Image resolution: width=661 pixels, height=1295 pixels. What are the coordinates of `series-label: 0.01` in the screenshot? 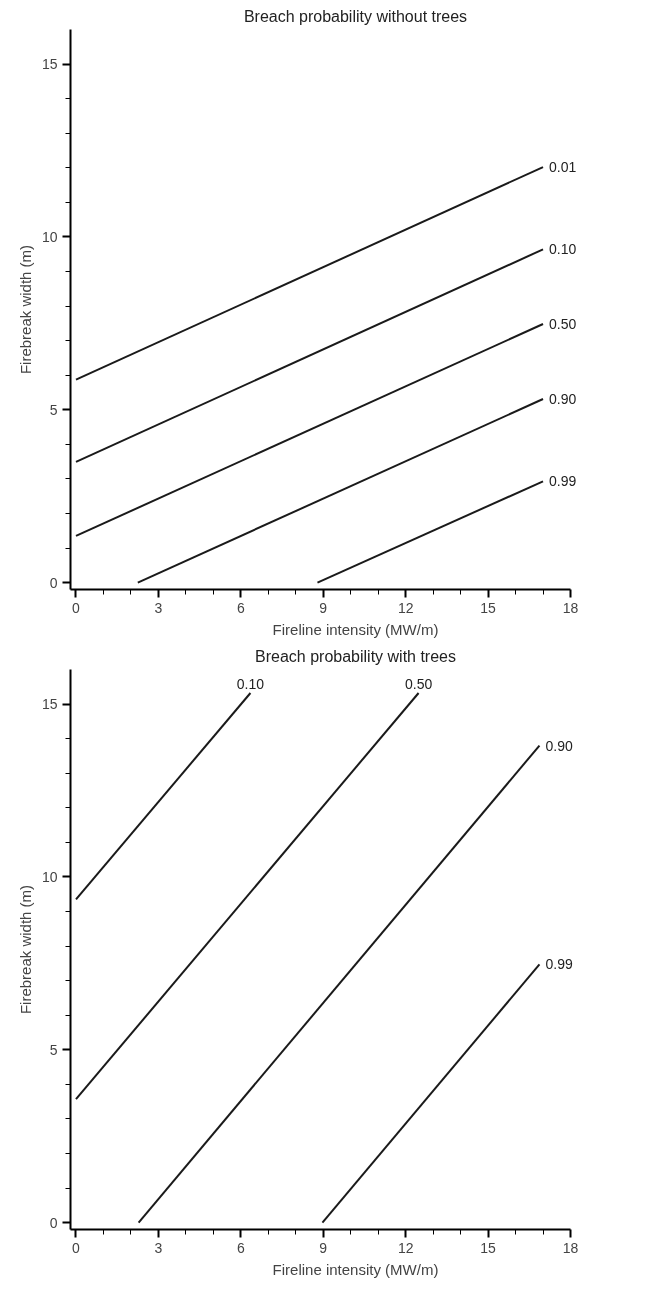 It's located at (563, 167).